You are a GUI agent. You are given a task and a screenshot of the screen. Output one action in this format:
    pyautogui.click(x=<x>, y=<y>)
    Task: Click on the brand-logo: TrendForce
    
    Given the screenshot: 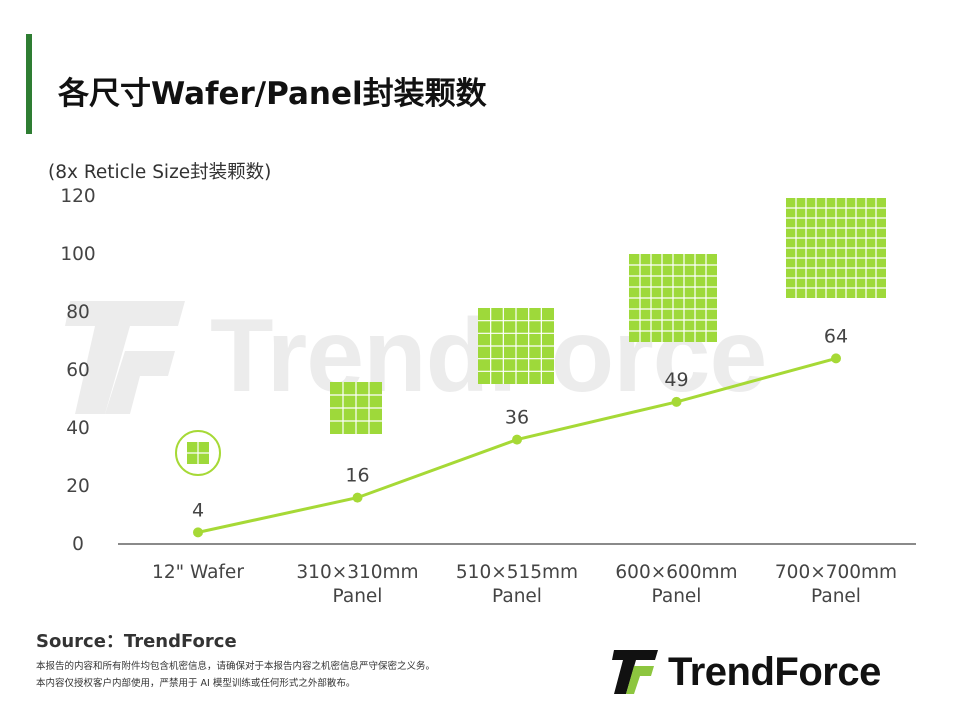 What is the action you would take?
    pyautogui.click(x=746, y=672)
    